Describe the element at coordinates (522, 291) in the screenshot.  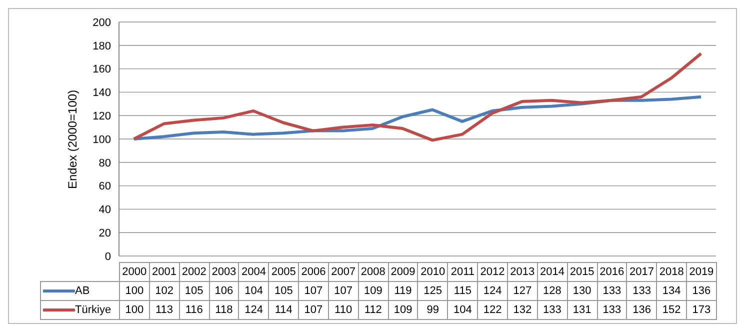
I see `data-label: 127` at that location.